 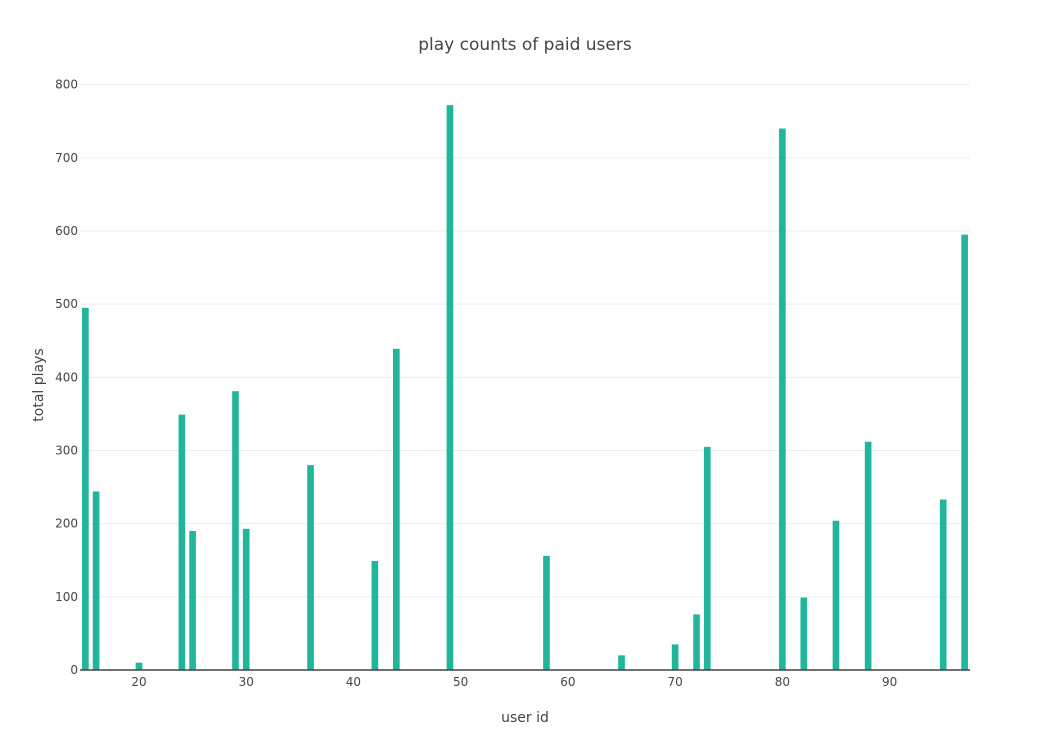 What do you see at coordinates (567, 682) in the screenshot?
I see `x-tick-label: 60` at bounding box center [567, 682].